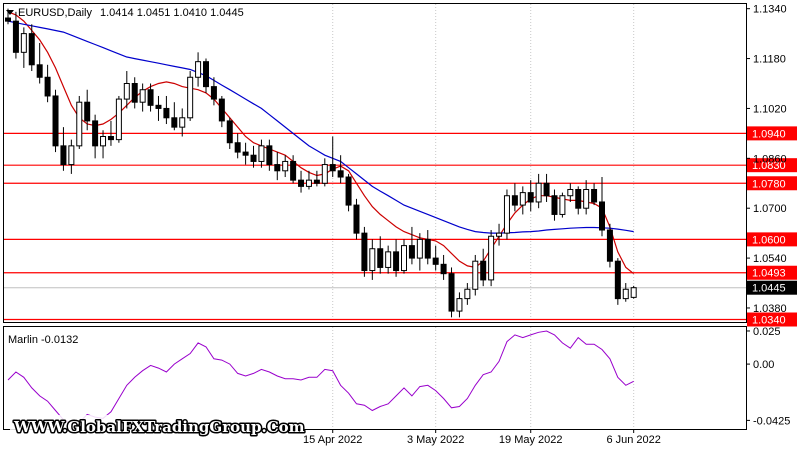  What do you see at coordinates (55, 13) in the screenshot?
I see `symbol-label: EURUSD,Daily` at bounding box center [55, 13].